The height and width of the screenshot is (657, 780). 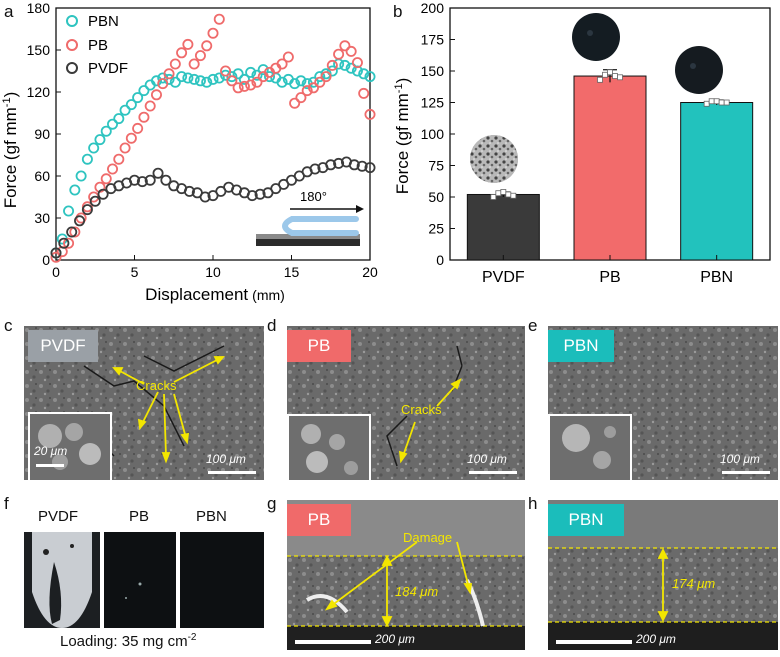 What do you see at coordinates (42, 218) in the screenshot?
I see `chart-a-ytick-label: 30` at bounding box center [42, 218].